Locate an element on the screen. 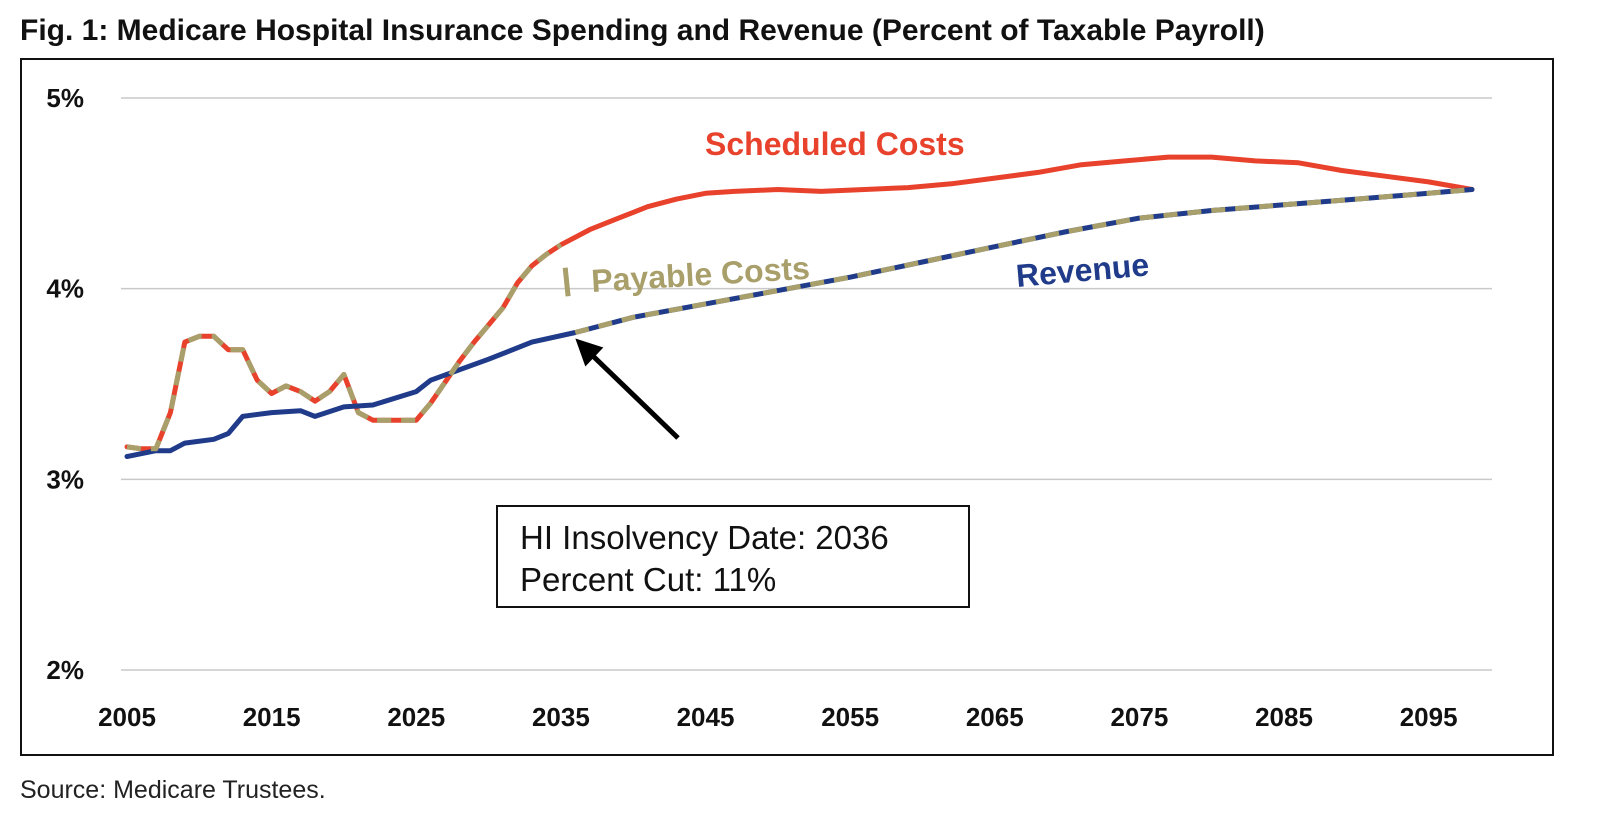  payable-costs-line-post is located at coordinates (1023, 261).